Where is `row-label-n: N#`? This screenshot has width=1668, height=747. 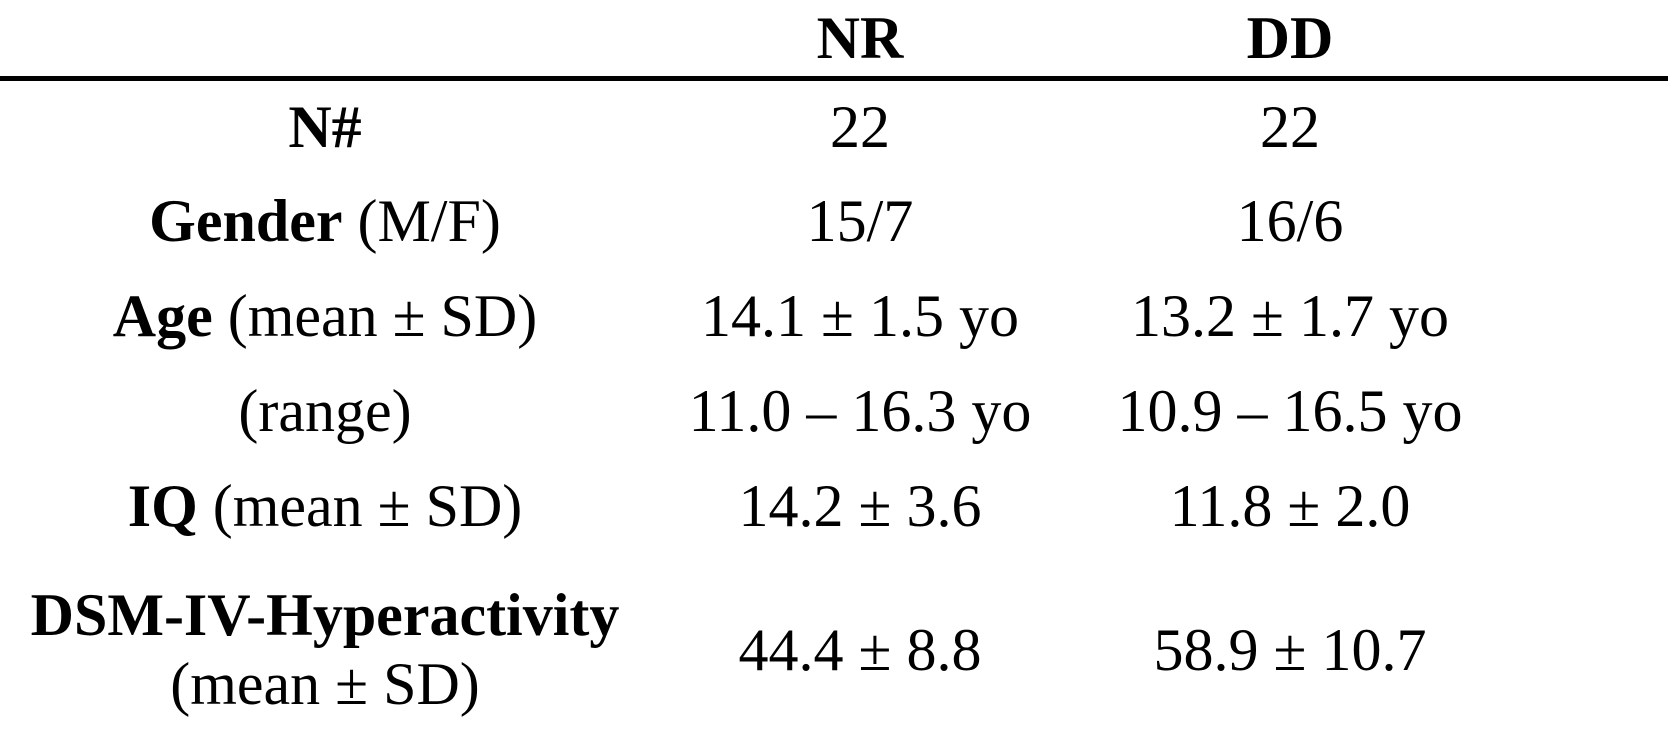
row-label-n: N# is located at coordinates (325, 126).